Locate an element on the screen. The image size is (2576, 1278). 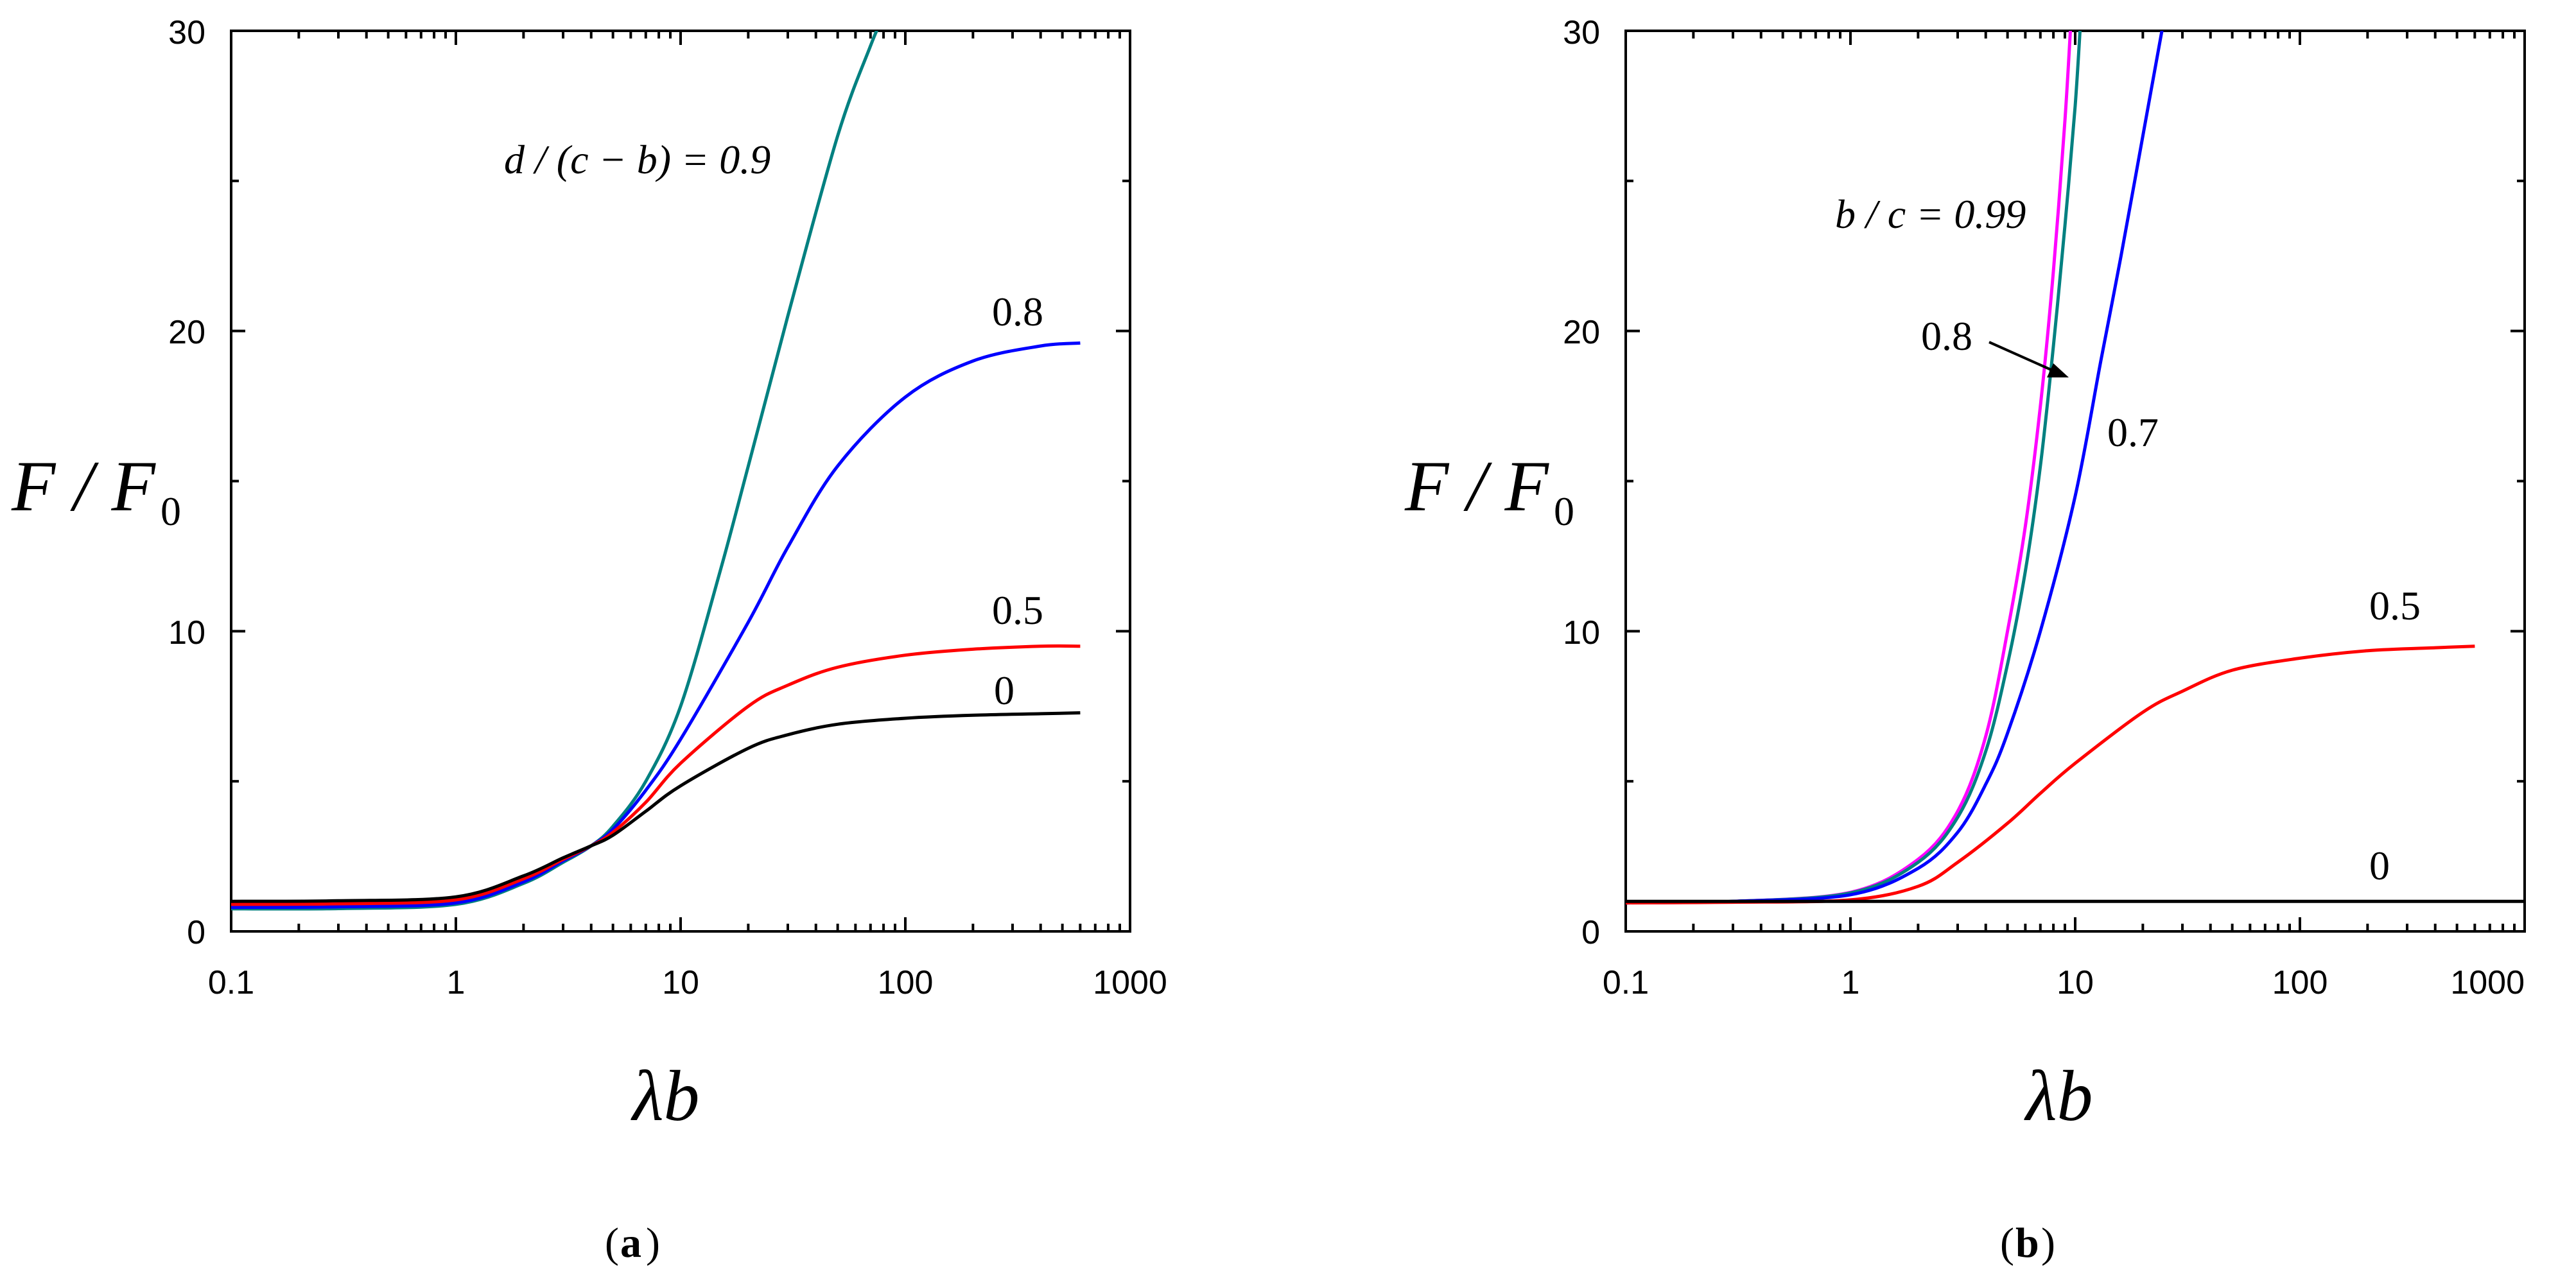
panel-a-label-0.8: 0.8 is located at coordinates (1017, 311).